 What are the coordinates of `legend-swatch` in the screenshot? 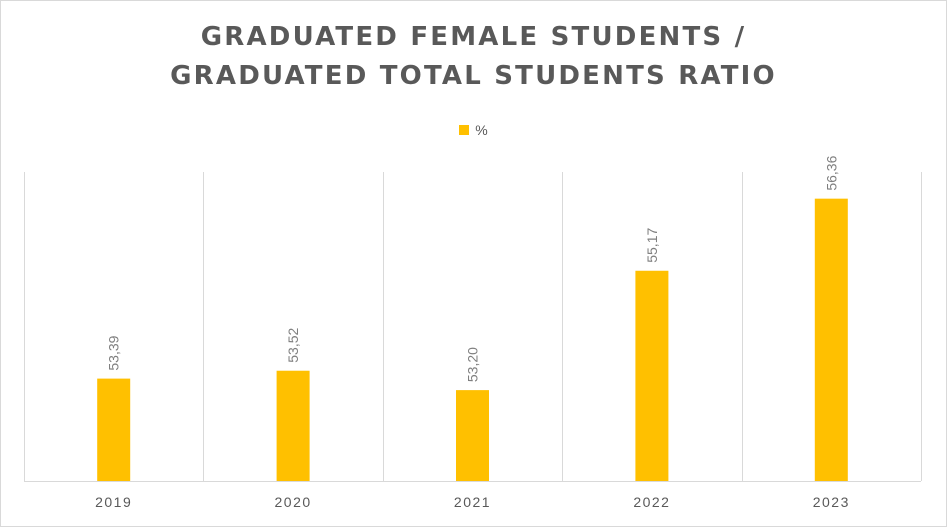 It's located at (464, 130).